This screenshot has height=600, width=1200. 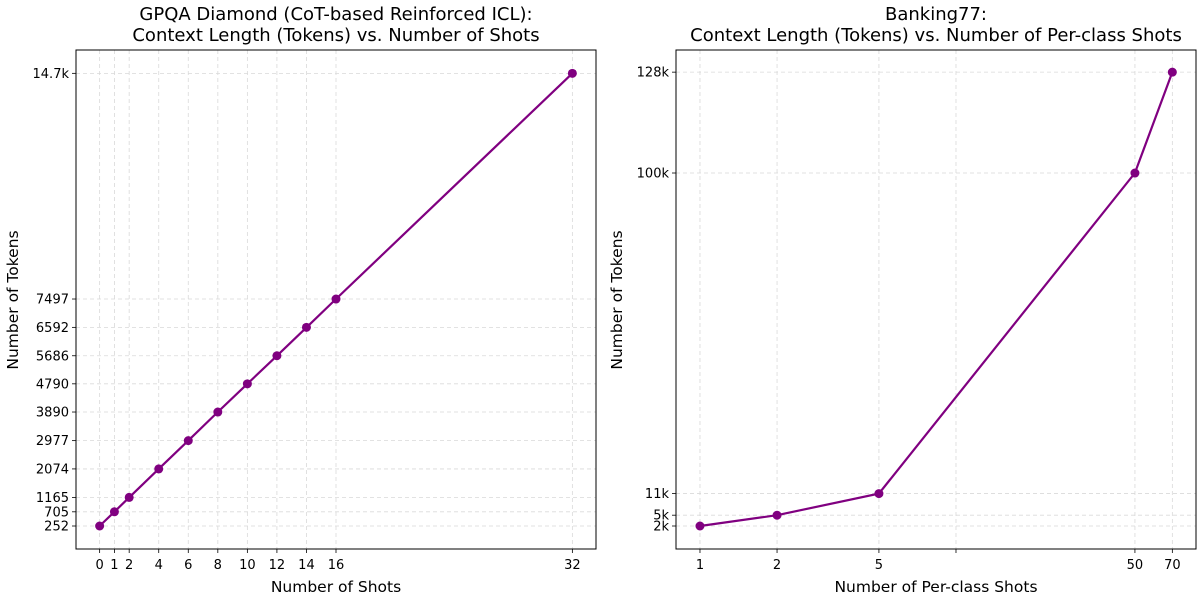 What do you see at coordinates (653, 73) in the screenshot?
I see `y-tick-label: 128k` at bounding box center [653, 73].